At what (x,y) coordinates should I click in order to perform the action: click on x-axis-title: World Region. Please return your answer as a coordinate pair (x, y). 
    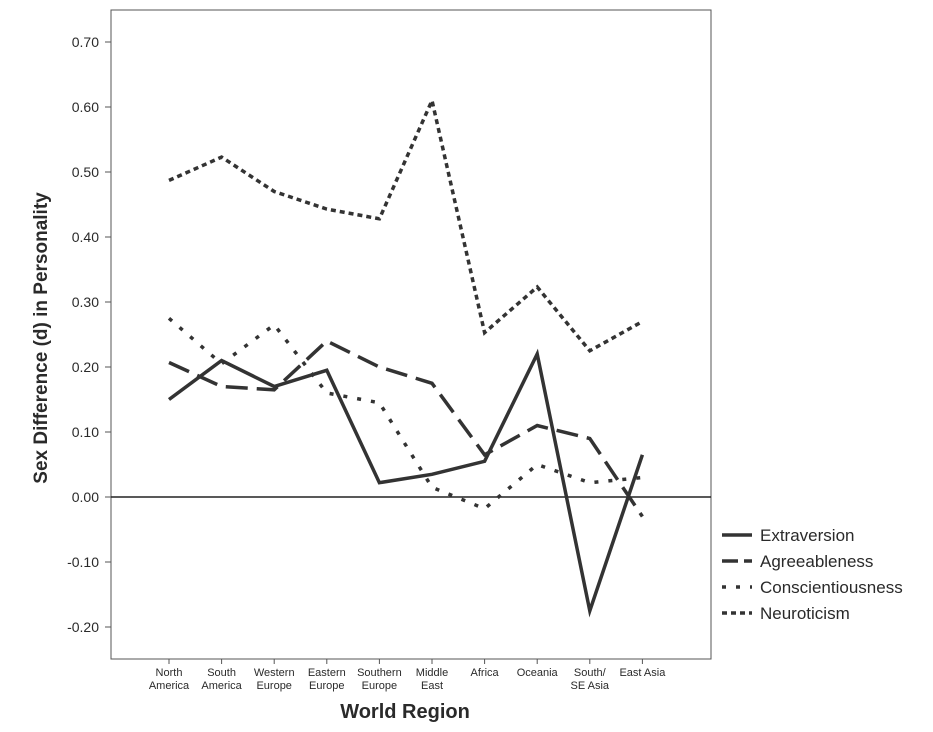
    Looking at the image, I should click on (405, 712).